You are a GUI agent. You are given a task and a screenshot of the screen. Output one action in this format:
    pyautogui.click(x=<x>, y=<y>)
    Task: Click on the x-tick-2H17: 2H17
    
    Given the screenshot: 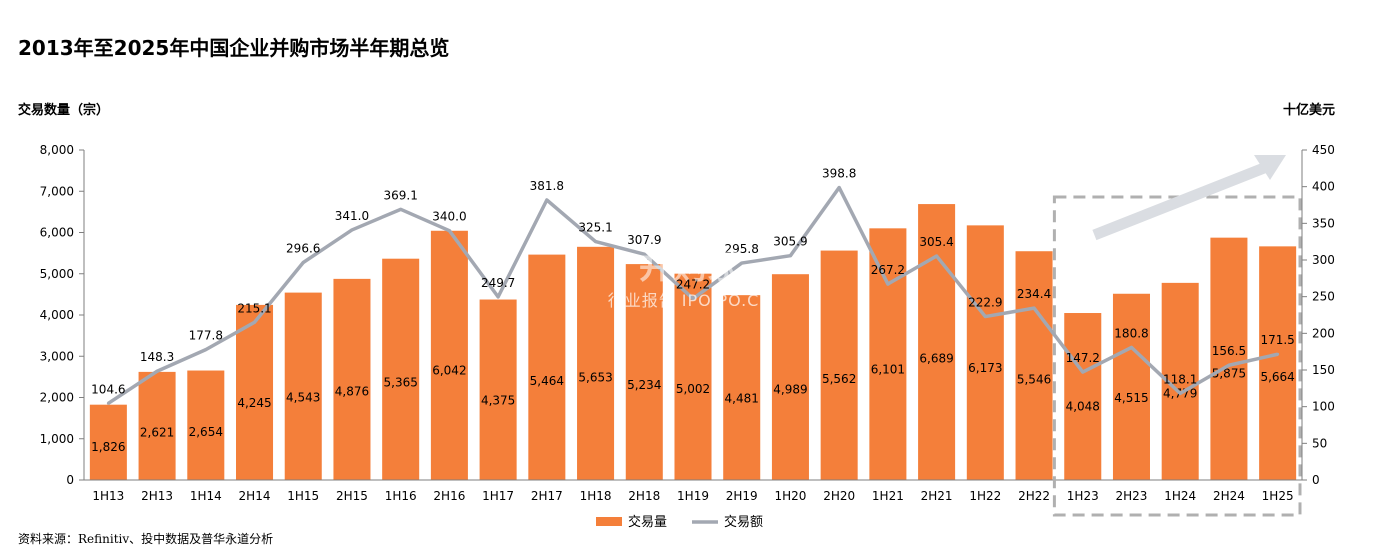 What is the action you would take?
    pyautogui.click(x=547, y=496)
    